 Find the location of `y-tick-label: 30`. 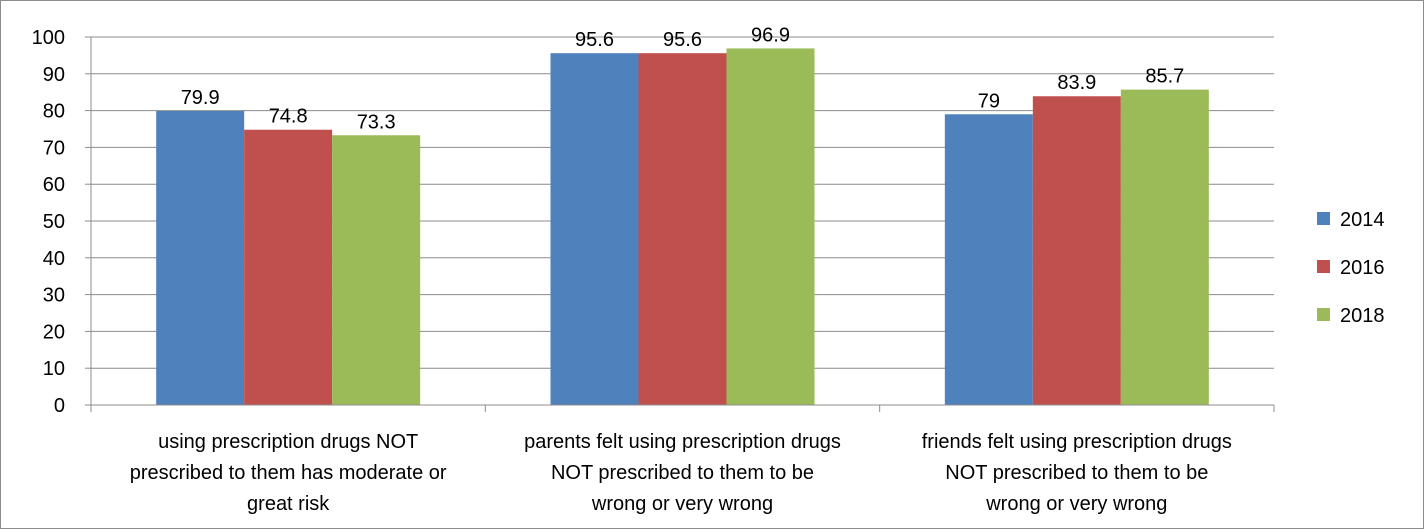

y-tick-label: 30 is located at coordinates (54, 296).